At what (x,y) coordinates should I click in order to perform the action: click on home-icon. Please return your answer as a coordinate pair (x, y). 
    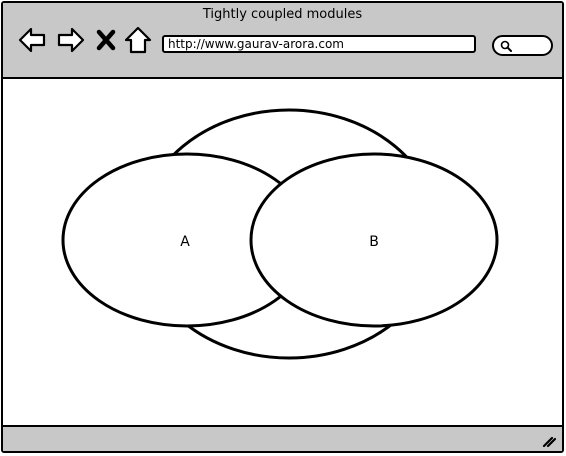
    Looking at the image, I should click on (138, 40).